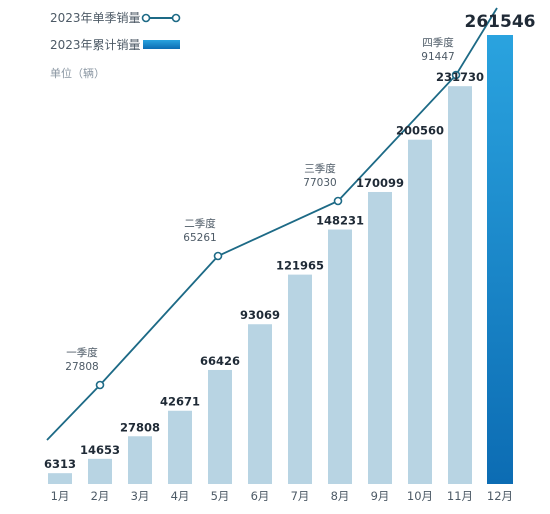 This screenshot has height=514, width=550. What do you see at coordinates (500, 22) in the screenshot?
I see `bar-value-label-12月: 261546` at bounding box center [500, 22].